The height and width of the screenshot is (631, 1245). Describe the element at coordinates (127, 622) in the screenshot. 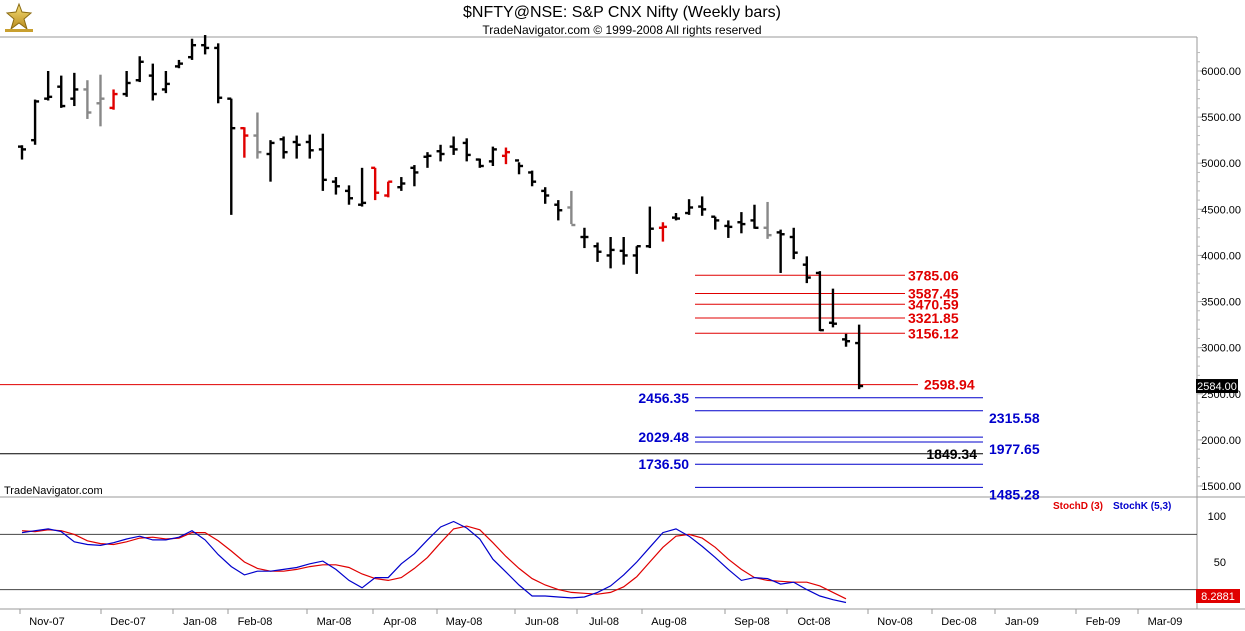

I see `time-tick-label: Dec-07` at that location.